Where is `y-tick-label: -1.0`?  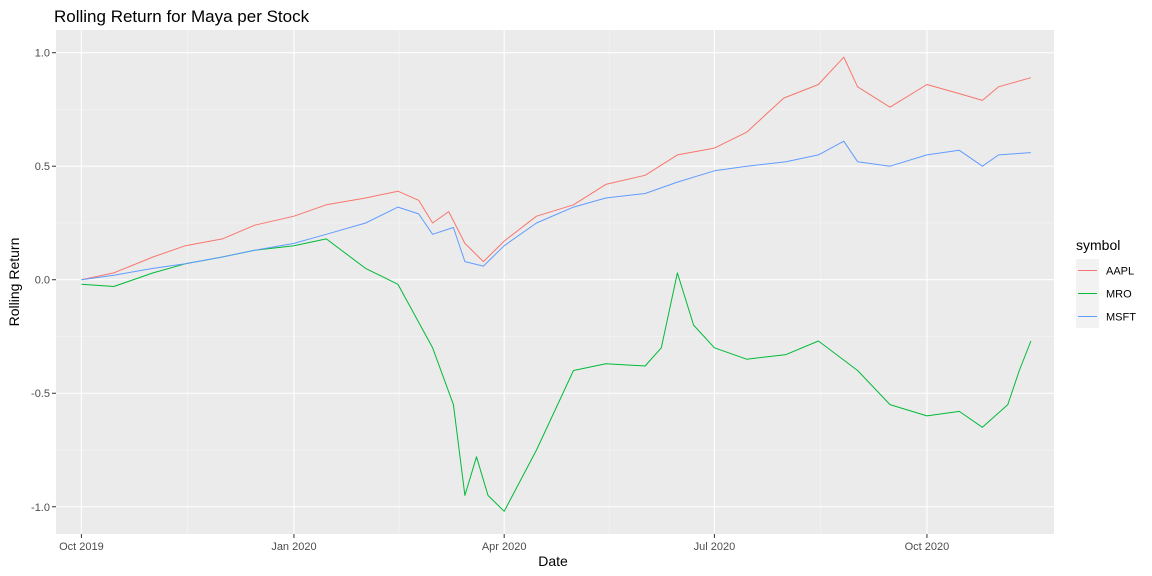 y-tick-label: -1.0 is located at coordinates (40, 508).